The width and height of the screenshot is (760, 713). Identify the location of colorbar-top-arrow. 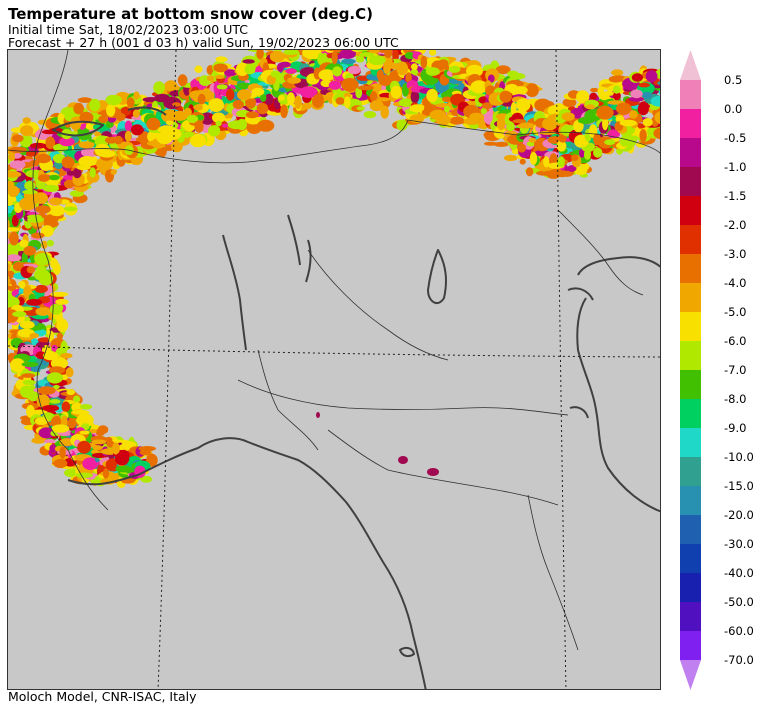
(690, 65).